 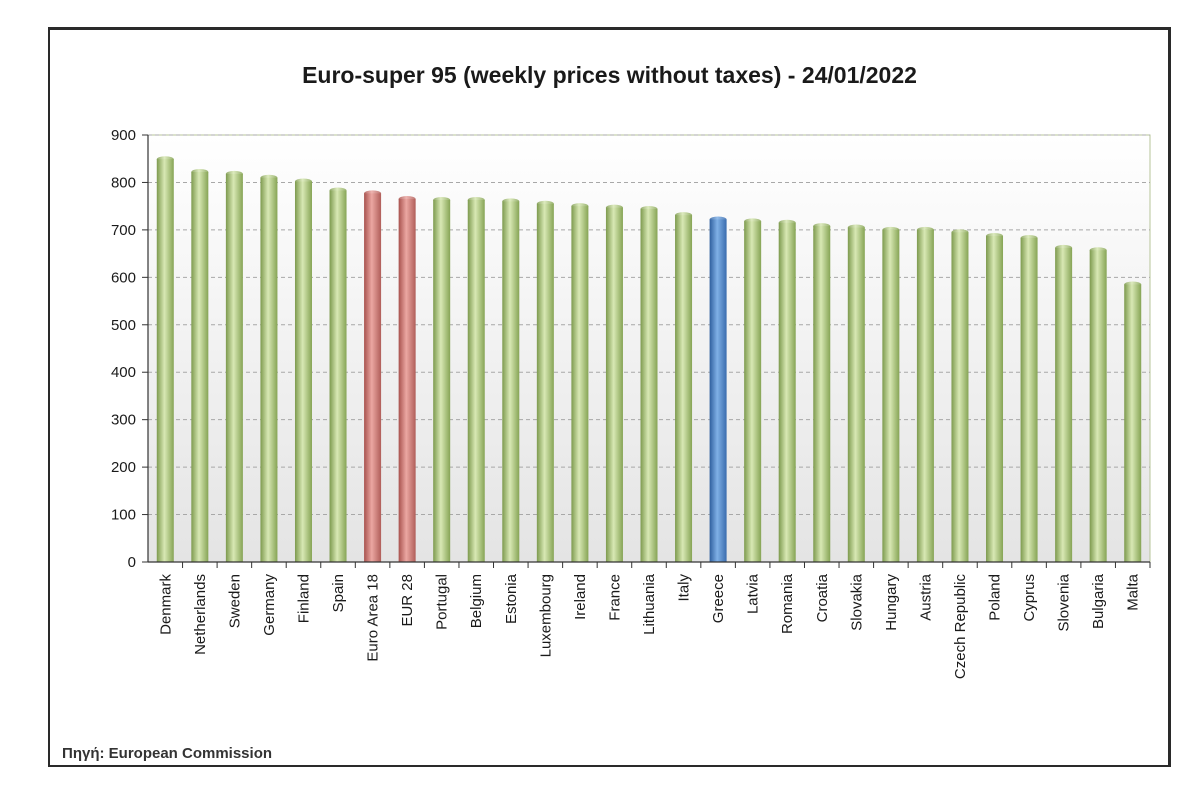 What do you see at coordinates (338, 593) in the screenshot?
I see `category-label: Spain` at bounding box center [338, 593].